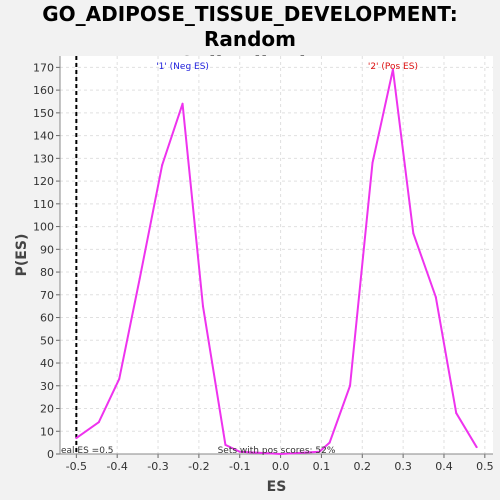 This screenshot has width=500, height=500. What do you see at coordinates (43, 158) in the screenshot?
I see `y-tick-label: 130` at bounding box center [43, 158].